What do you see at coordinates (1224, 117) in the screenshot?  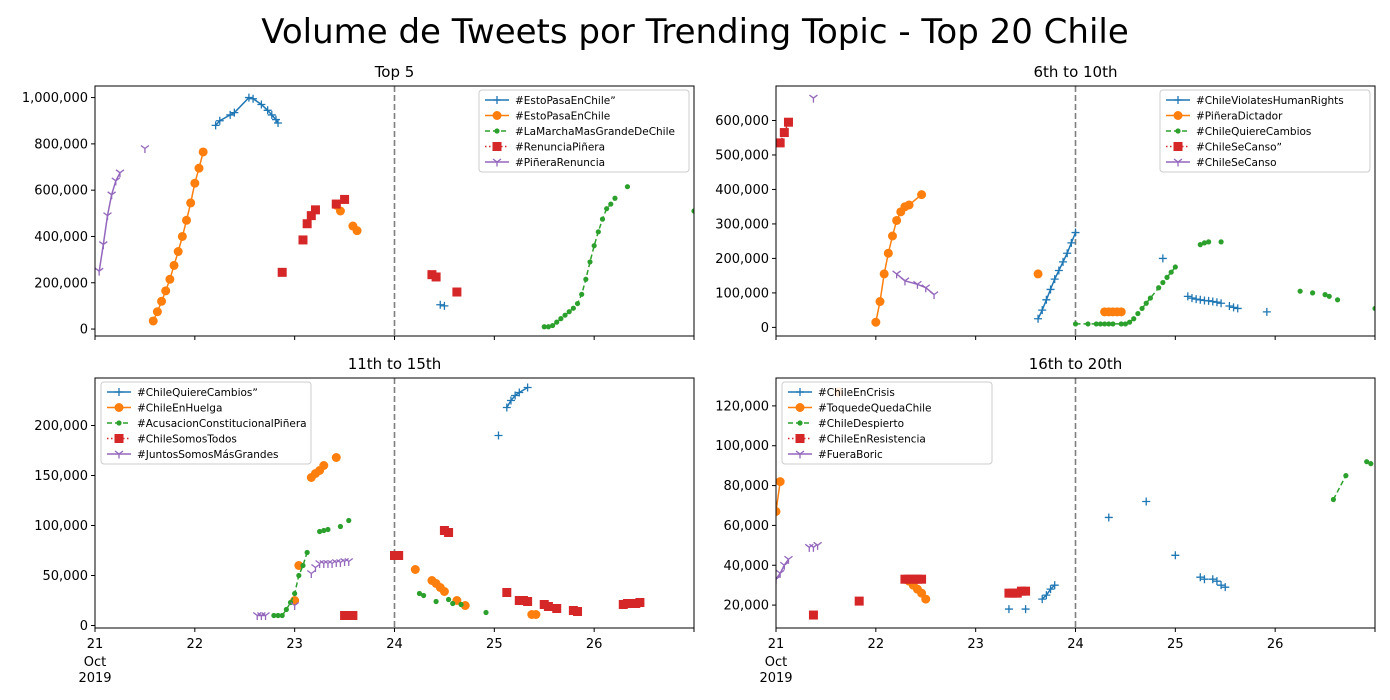 I see `legend-entry: #PiñeraDictador` at bounding box center [1224, 117].